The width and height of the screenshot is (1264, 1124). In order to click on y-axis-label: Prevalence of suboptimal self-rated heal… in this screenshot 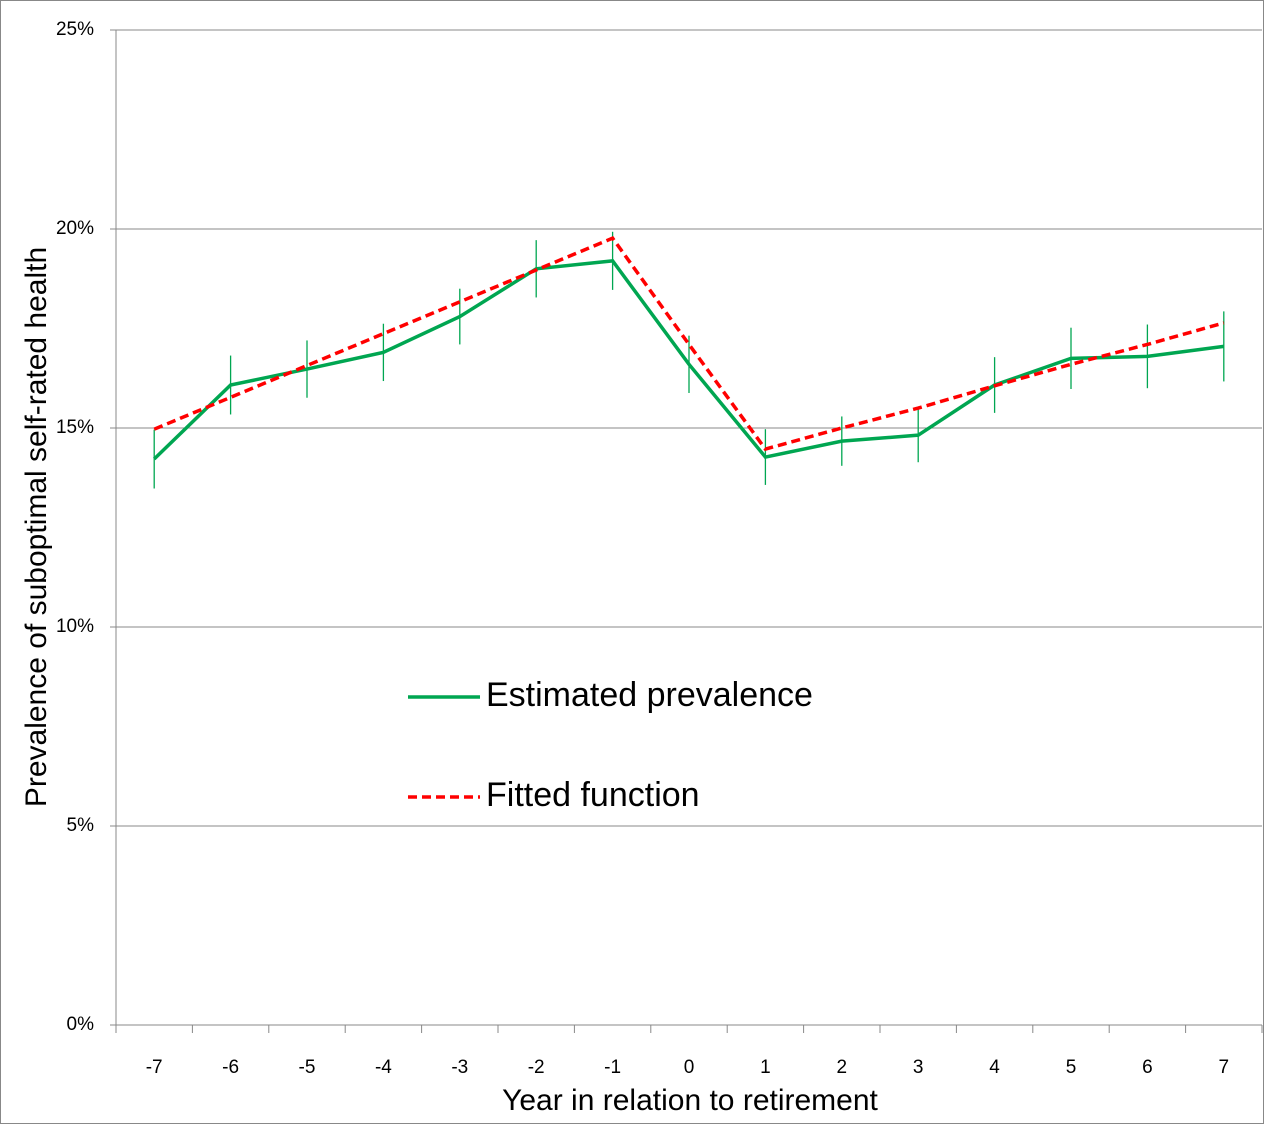, I will do `click(36, 527)`.